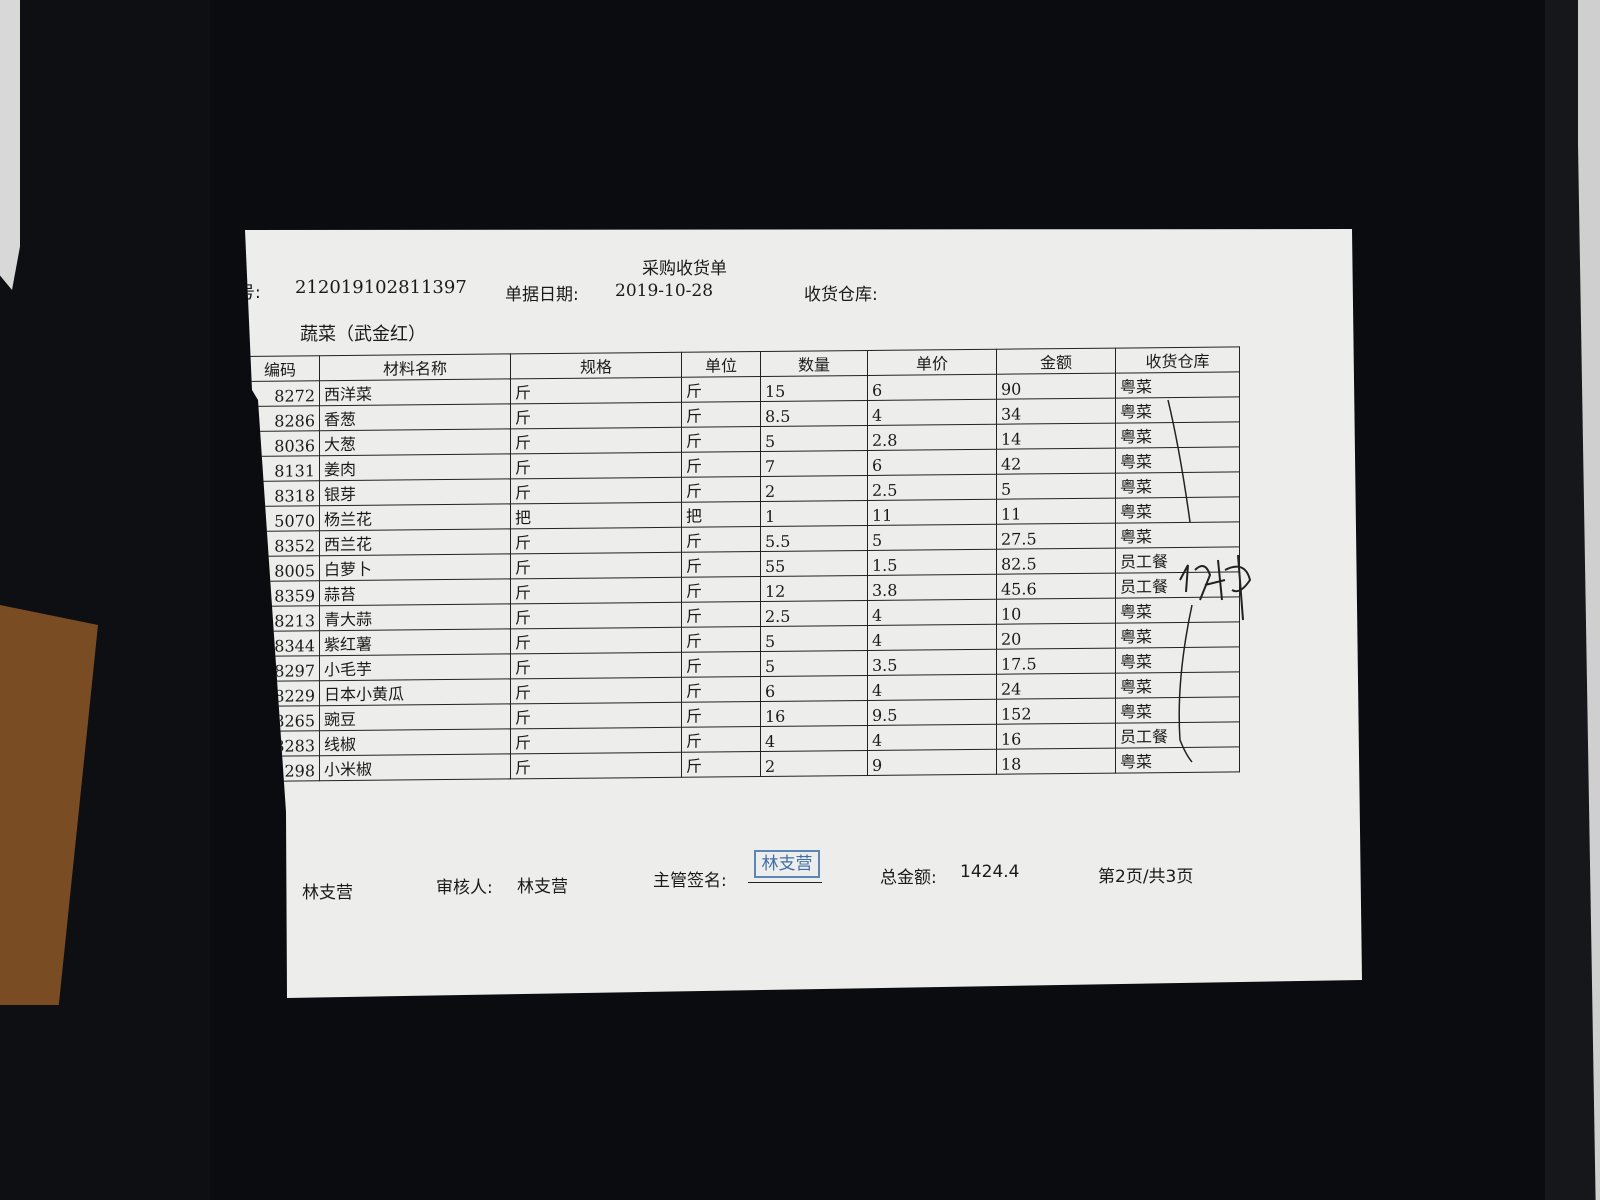 This screenshot has width=1600, height=1200. Describe the element at coordinates (684, 269) in the screenshot. I see `document-title: 采购收货单` at that location.